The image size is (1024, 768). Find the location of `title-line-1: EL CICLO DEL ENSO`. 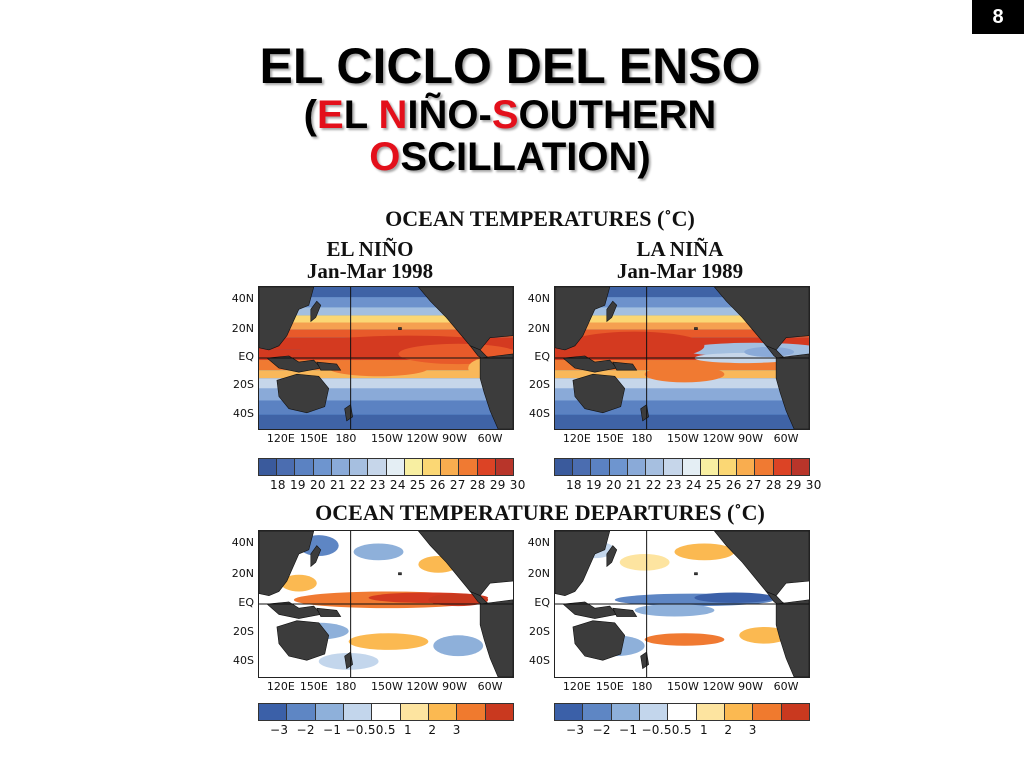

title-line-1: EL CICLO DEL ENSO is located at coordinates (510, 66).